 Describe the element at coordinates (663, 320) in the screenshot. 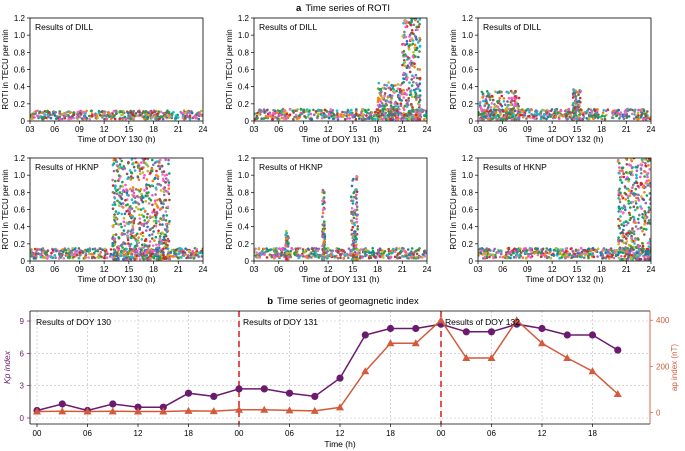

I see `y-tick-label-right: 400` at that location.